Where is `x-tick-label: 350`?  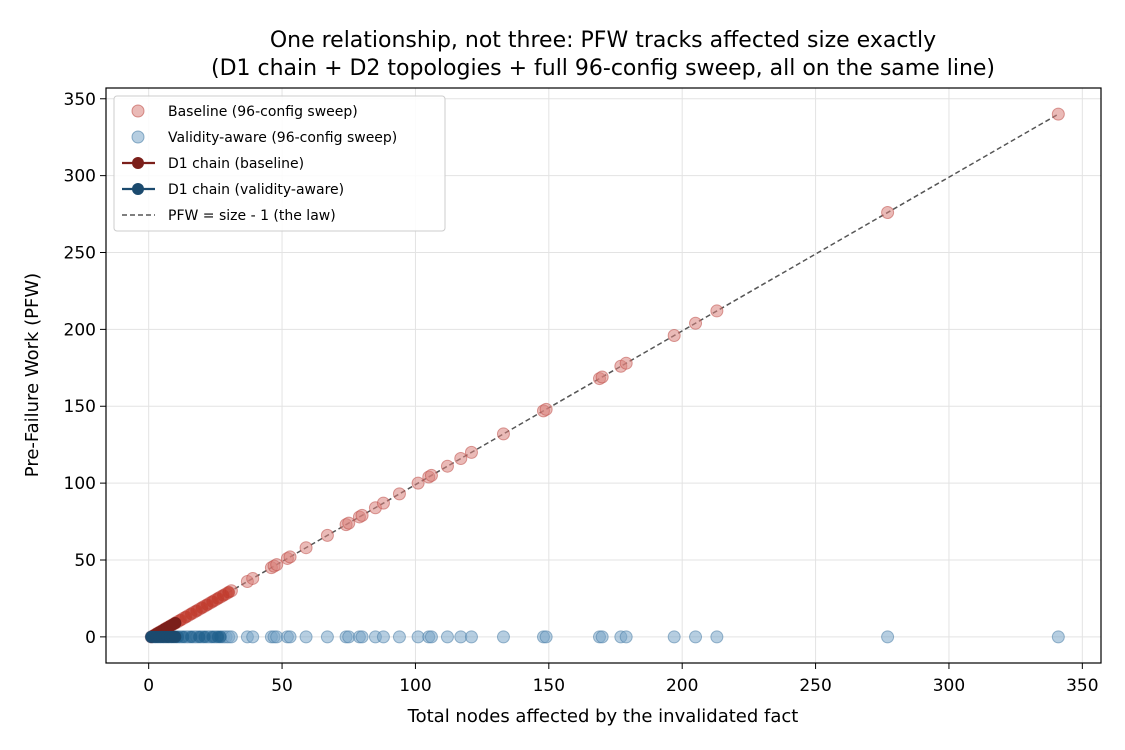
x-tick-label: 350 is located at coordinates (1082, 686).